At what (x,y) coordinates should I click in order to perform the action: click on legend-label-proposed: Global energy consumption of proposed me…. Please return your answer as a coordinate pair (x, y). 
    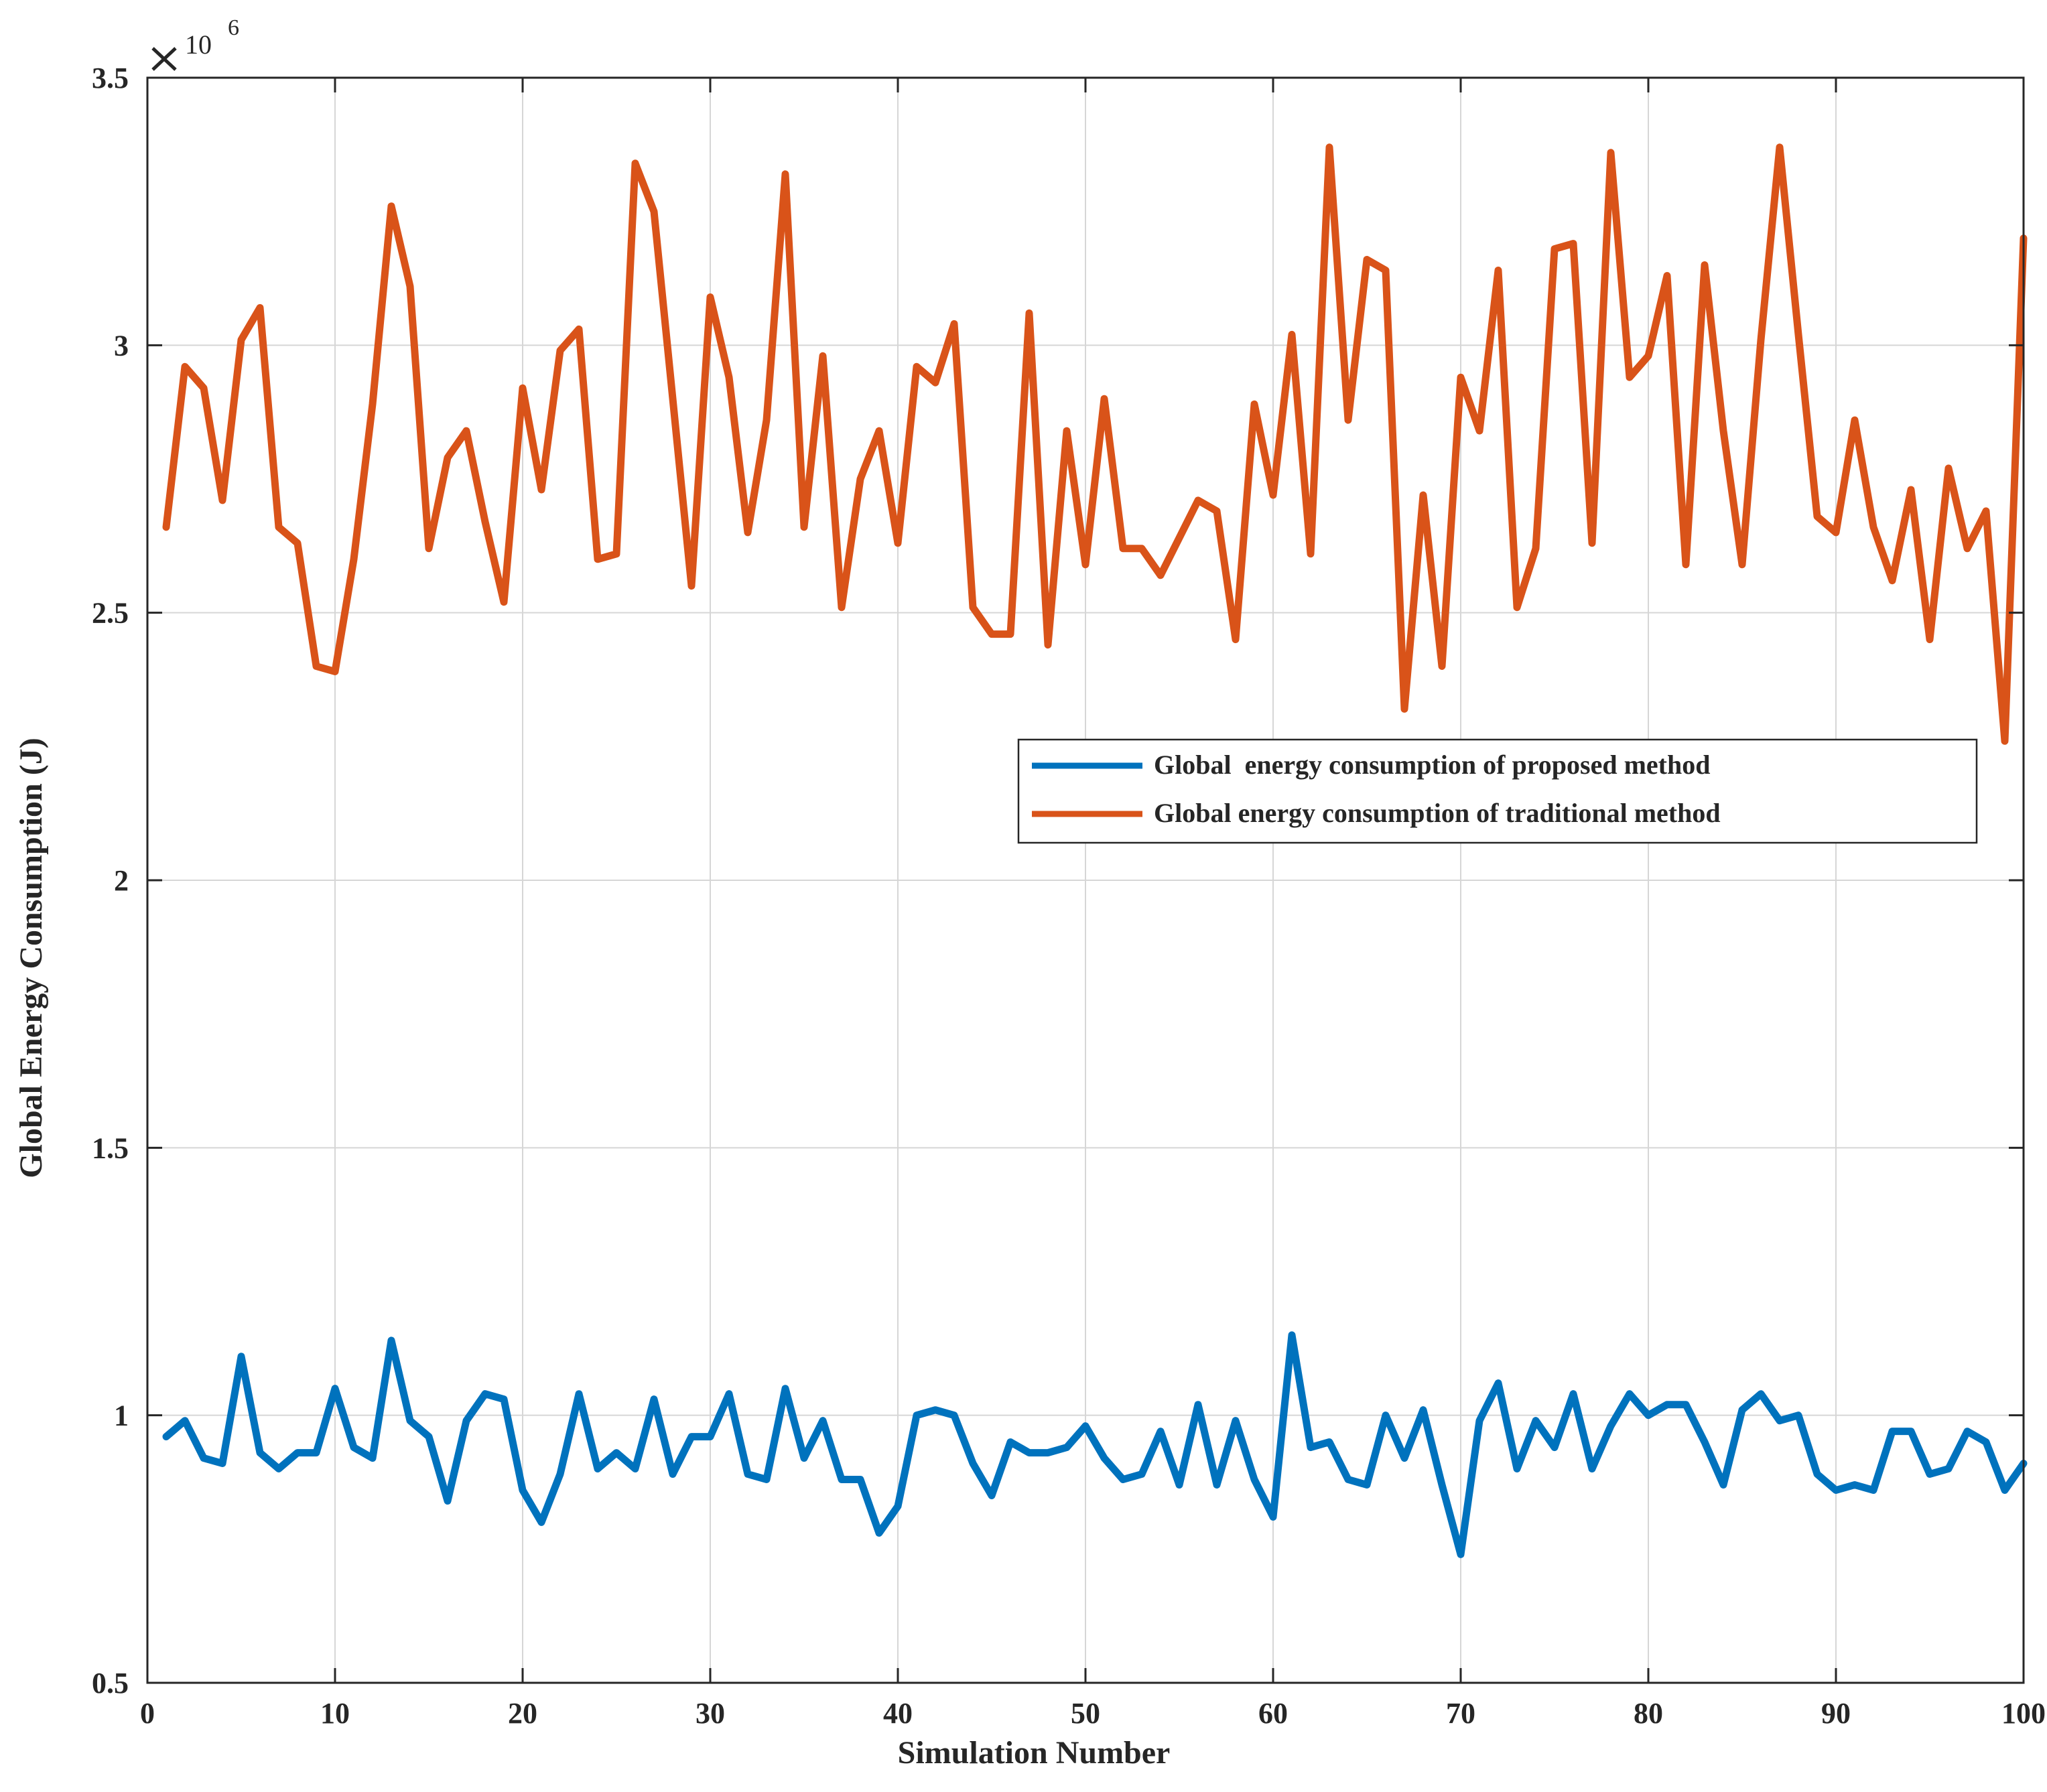
    Looking at the image, I should click on (1432, 765).